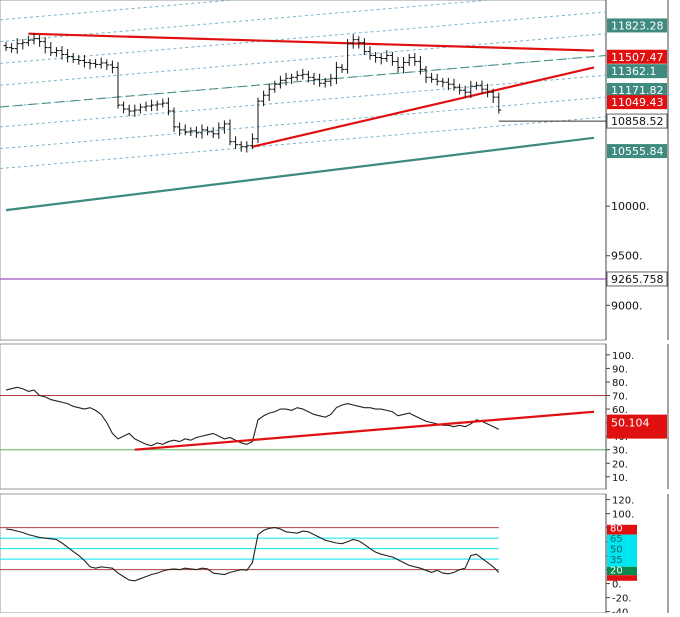 Image resolution: width=680 pixels, height=617 pixels. What do you see at coordinates (617, 585) in the screenshot?
I see `stoch-tick-label: 0.` at bounding box center [617, 585].